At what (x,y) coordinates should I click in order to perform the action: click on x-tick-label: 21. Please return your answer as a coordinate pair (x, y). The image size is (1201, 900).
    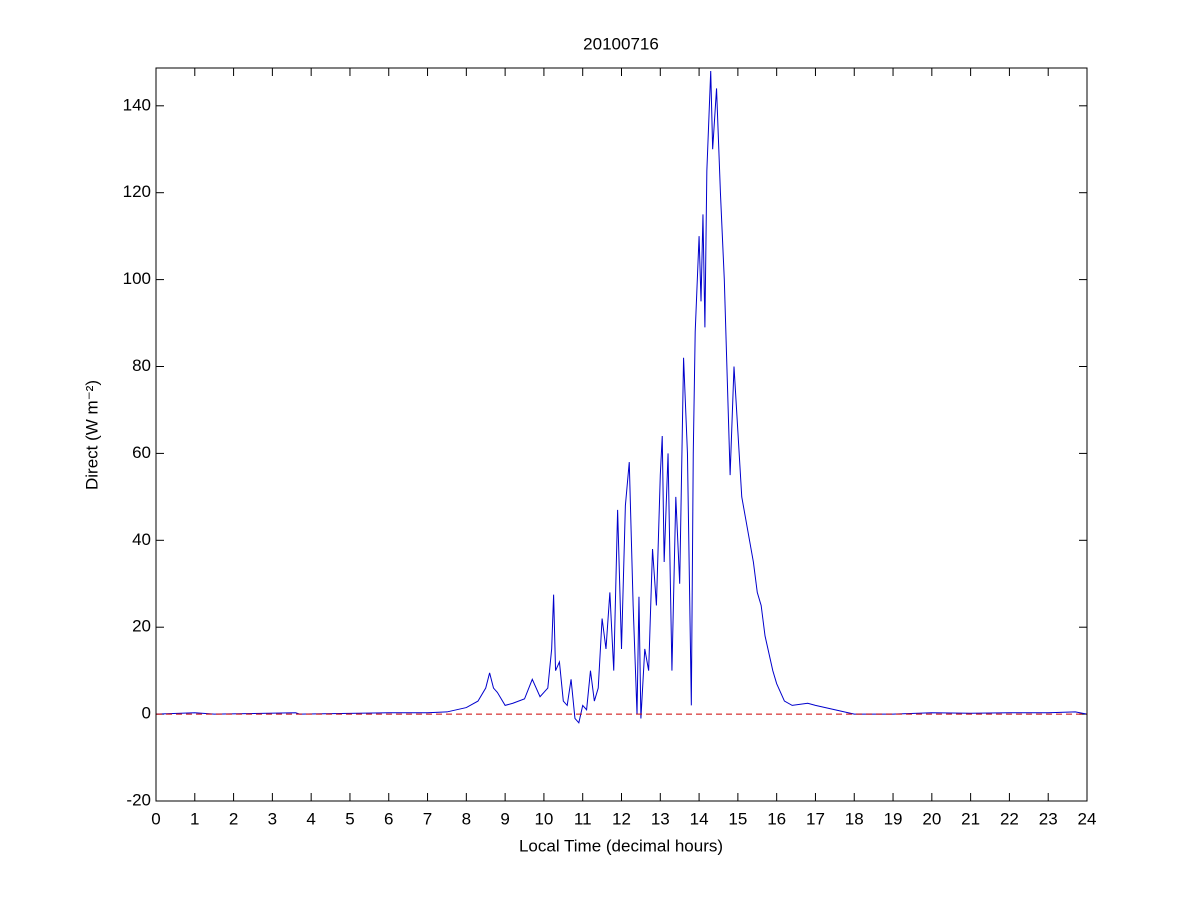
    Looking at the image, I should click on (970, 818).